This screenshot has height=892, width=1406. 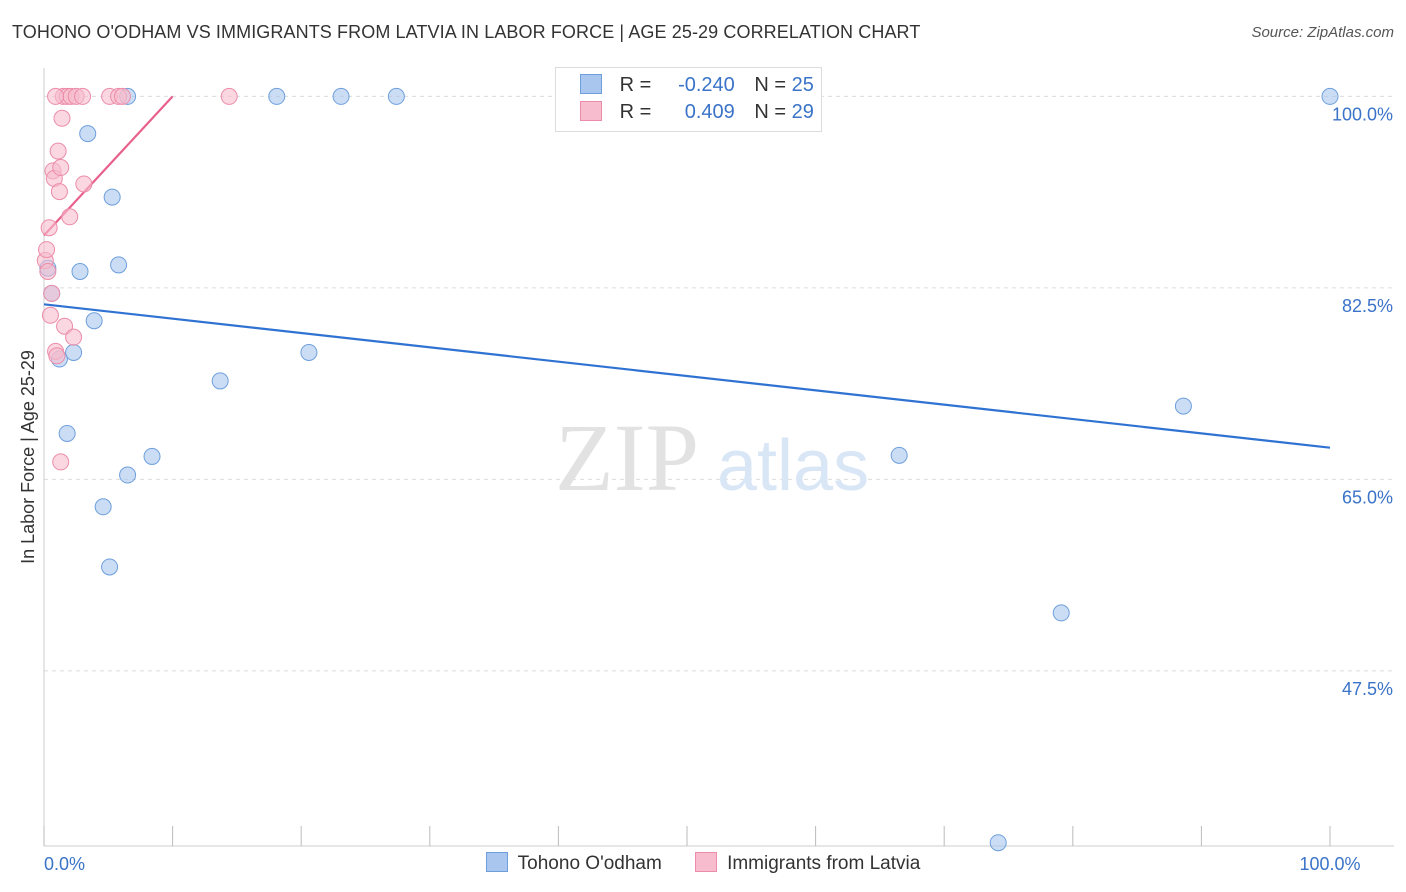 What do you see at coordinates (1367, 689) in the screenshot?
I see `y-tick-label: 47.5%` at bounding box center [1367, 689].